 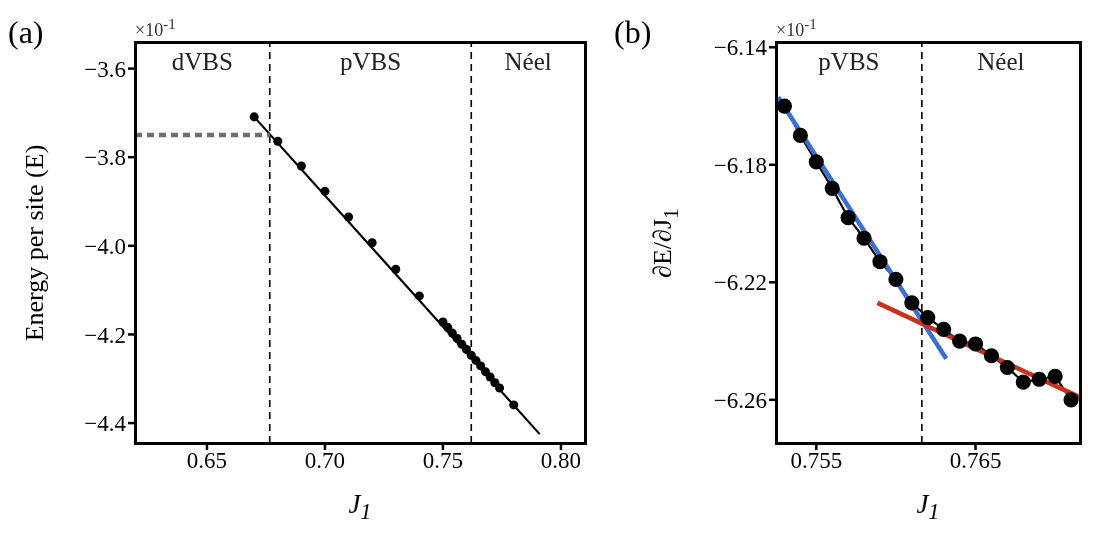 What do you see at coordinates (35, 242) in the screenshot?
I see `y-axis-title: Energy per site (E)` at bounding box center [35, 242].